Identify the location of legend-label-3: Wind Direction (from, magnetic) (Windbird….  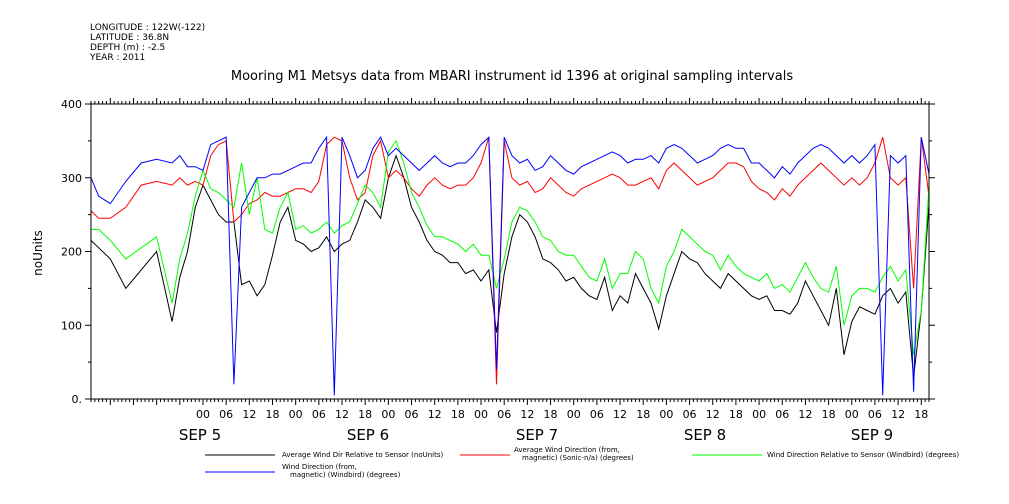
(341, 471).